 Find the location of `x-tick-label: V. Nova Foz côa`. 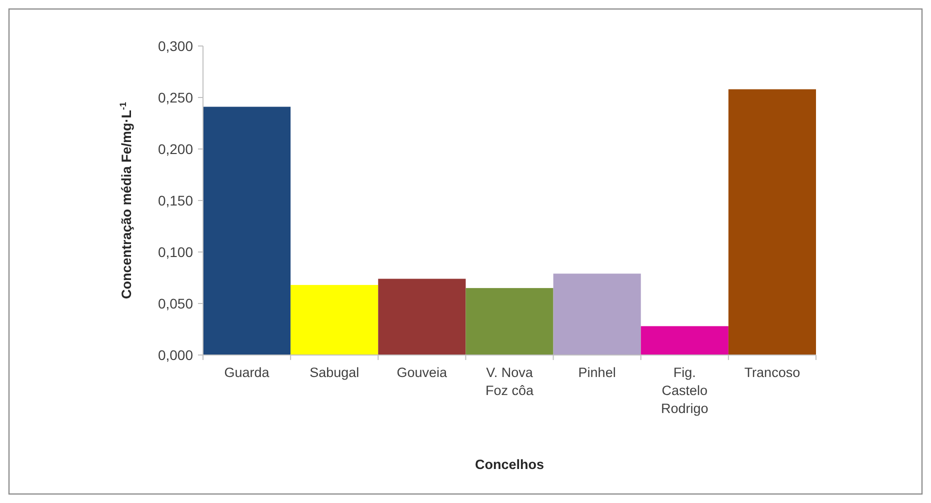

x-tick-label: V. Nova Foz côa is located at coordinates (509, 381).